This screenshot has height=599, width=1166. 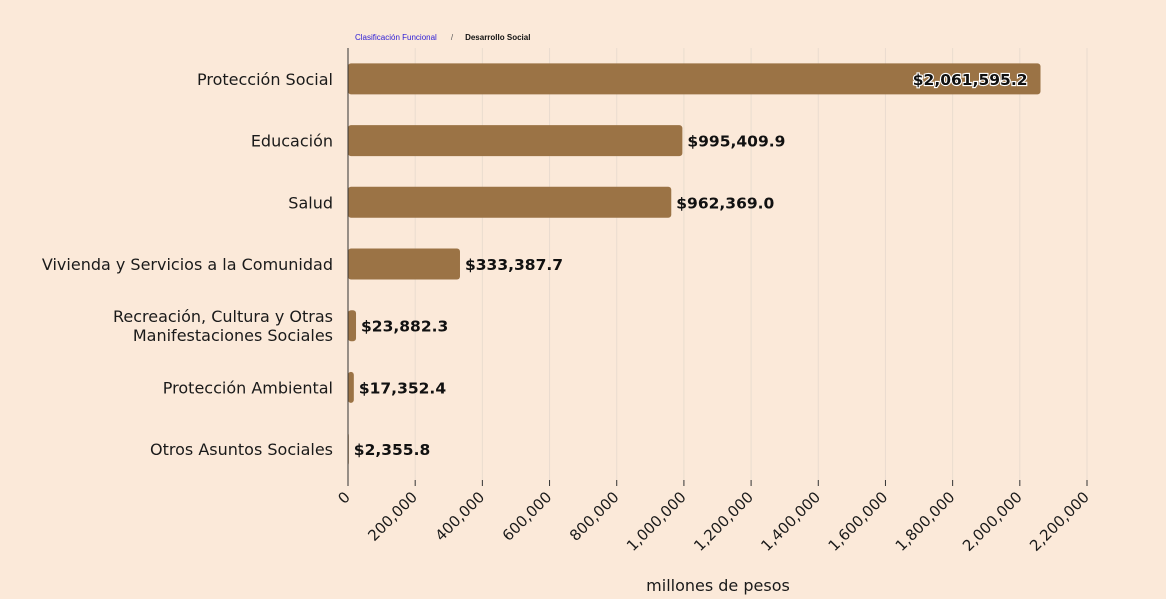 What do you see at coordinates (241, 449) in the screenshot?
I see `category-label: Otros Asuntos Sociales` at bounding box center [241, 449].